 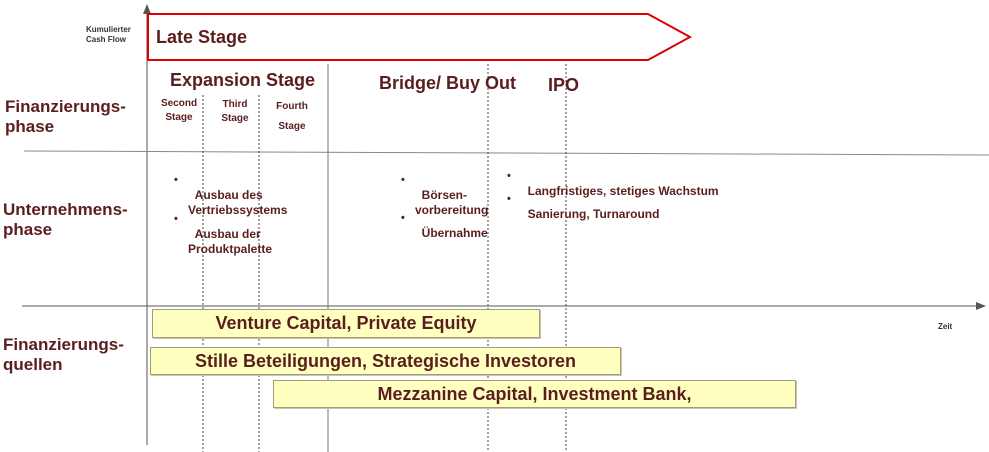 What do you see at coordinates (223, 234) in the screenshot?
I see `bullet-expansion-2: • Ausbau der Produktpalette` at bounding box center [223, 234].